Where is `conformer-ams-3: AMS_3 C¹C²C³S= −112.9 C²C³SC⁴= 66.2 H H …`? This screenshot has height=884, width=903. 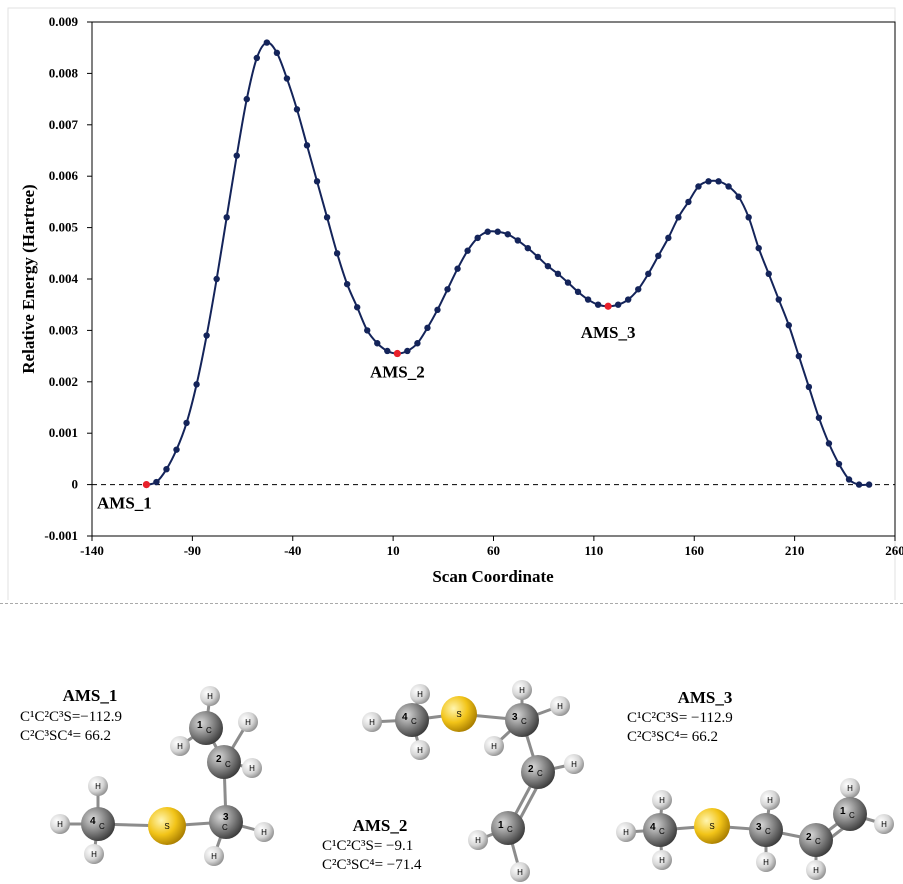
conformer-ams-3: AMS_3 C¹C²C³S= −112.9 C²C³SC⁴= 66.2 H H … is located at coordinates (755, 784).